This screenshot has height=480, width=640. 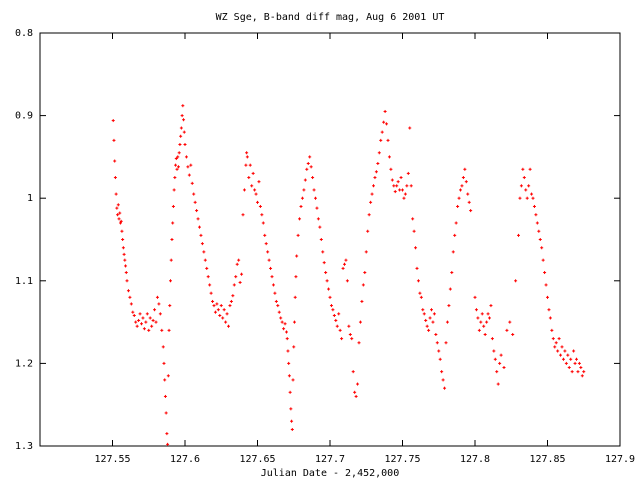 What do you see at coordinates (185, 459) in the screenshot?
I see `x-tick-label: 127.6` at bounding box center [185, 459].